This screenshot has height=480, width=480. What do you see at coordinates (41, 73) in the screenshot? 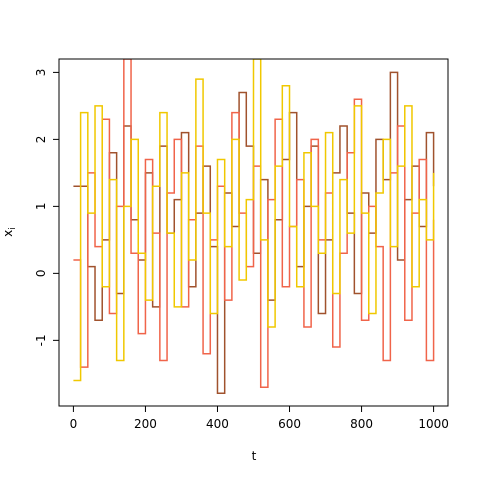
I see `y-tick-label: 3` at bounding box center [41, 73].